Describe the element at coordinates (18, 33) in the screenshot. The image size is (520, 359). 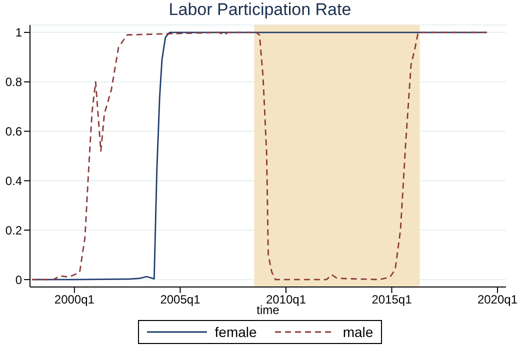
I see `y-tick-label: 1` at that location.